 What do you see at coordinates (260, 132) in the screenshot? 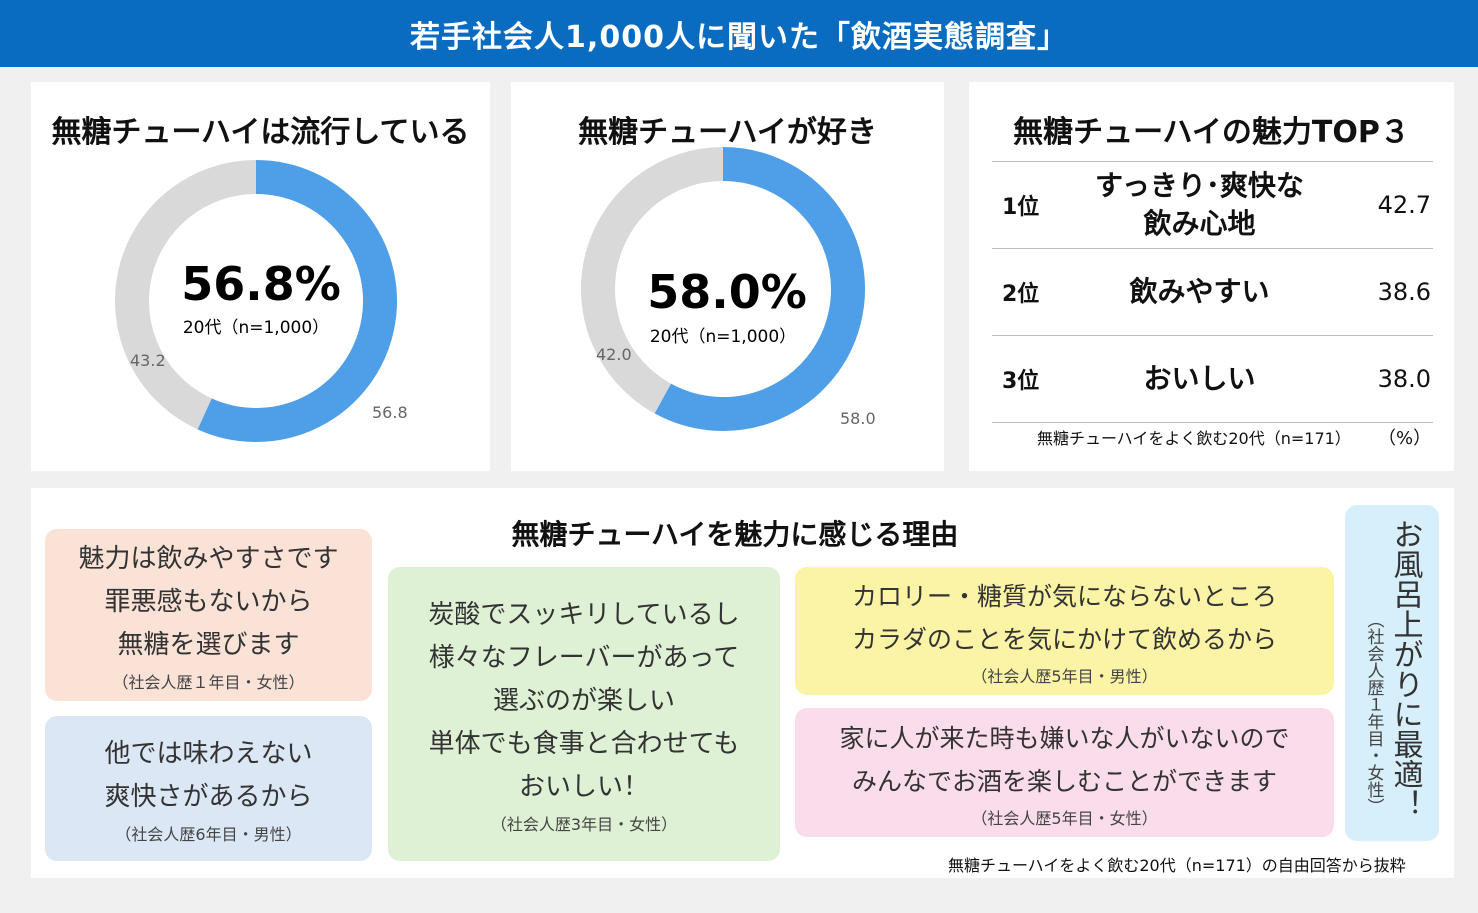
I see `trend-chart-title: 無糖チューハイは流行している` at bounding box center [260, 132].